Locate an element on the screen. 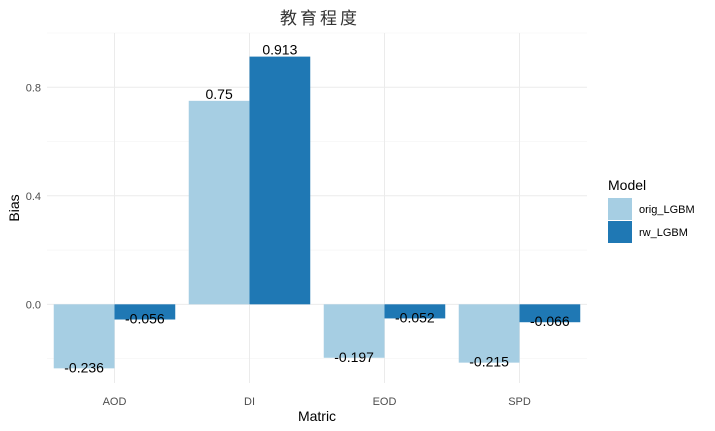  bar-orig_LGBM-SPD is located at coordinates (489, 333).